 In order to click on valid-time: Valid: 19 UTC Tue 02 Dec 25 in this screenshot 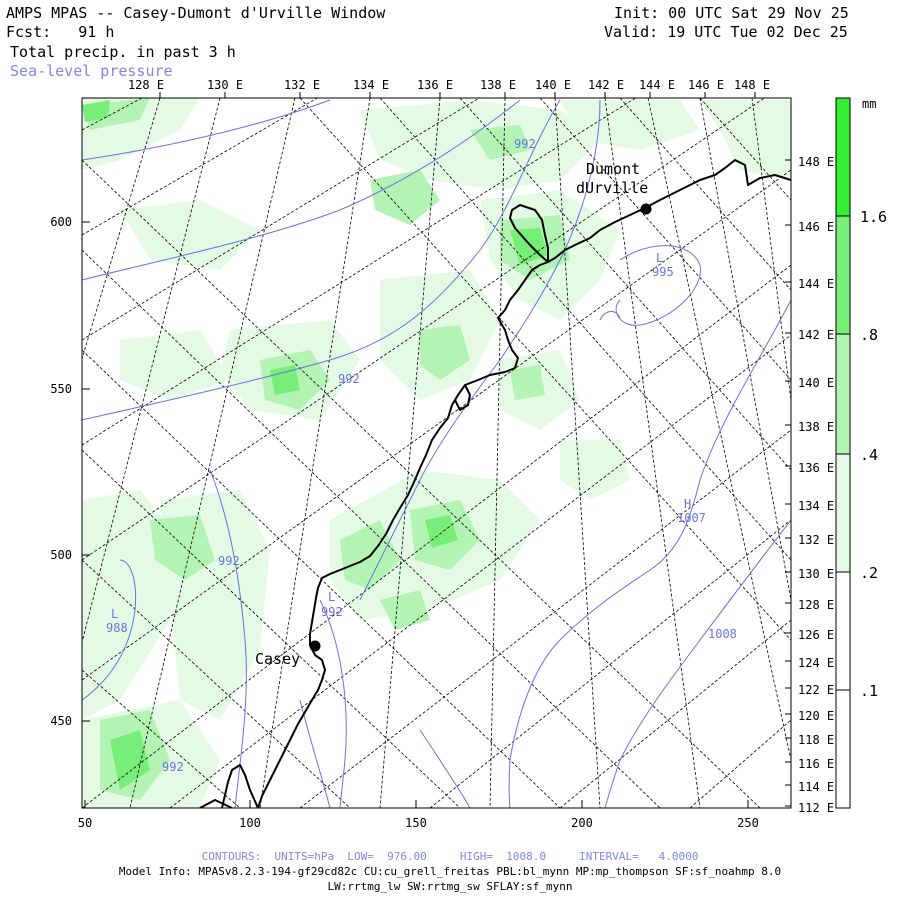, I will do `click(726, 32)`.